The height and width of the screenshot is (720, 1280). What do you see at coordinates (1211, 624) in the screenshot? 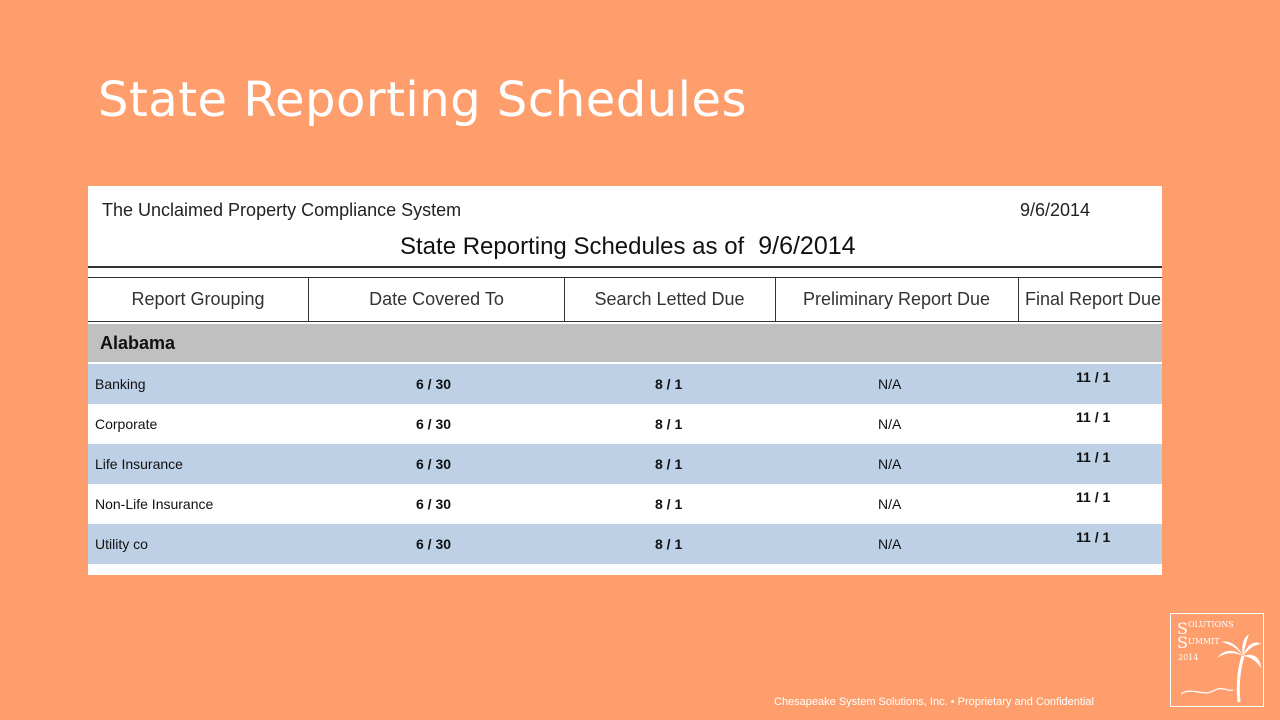
I see `svg-text: OLUTIONS` at bounding box center [1211, 624].